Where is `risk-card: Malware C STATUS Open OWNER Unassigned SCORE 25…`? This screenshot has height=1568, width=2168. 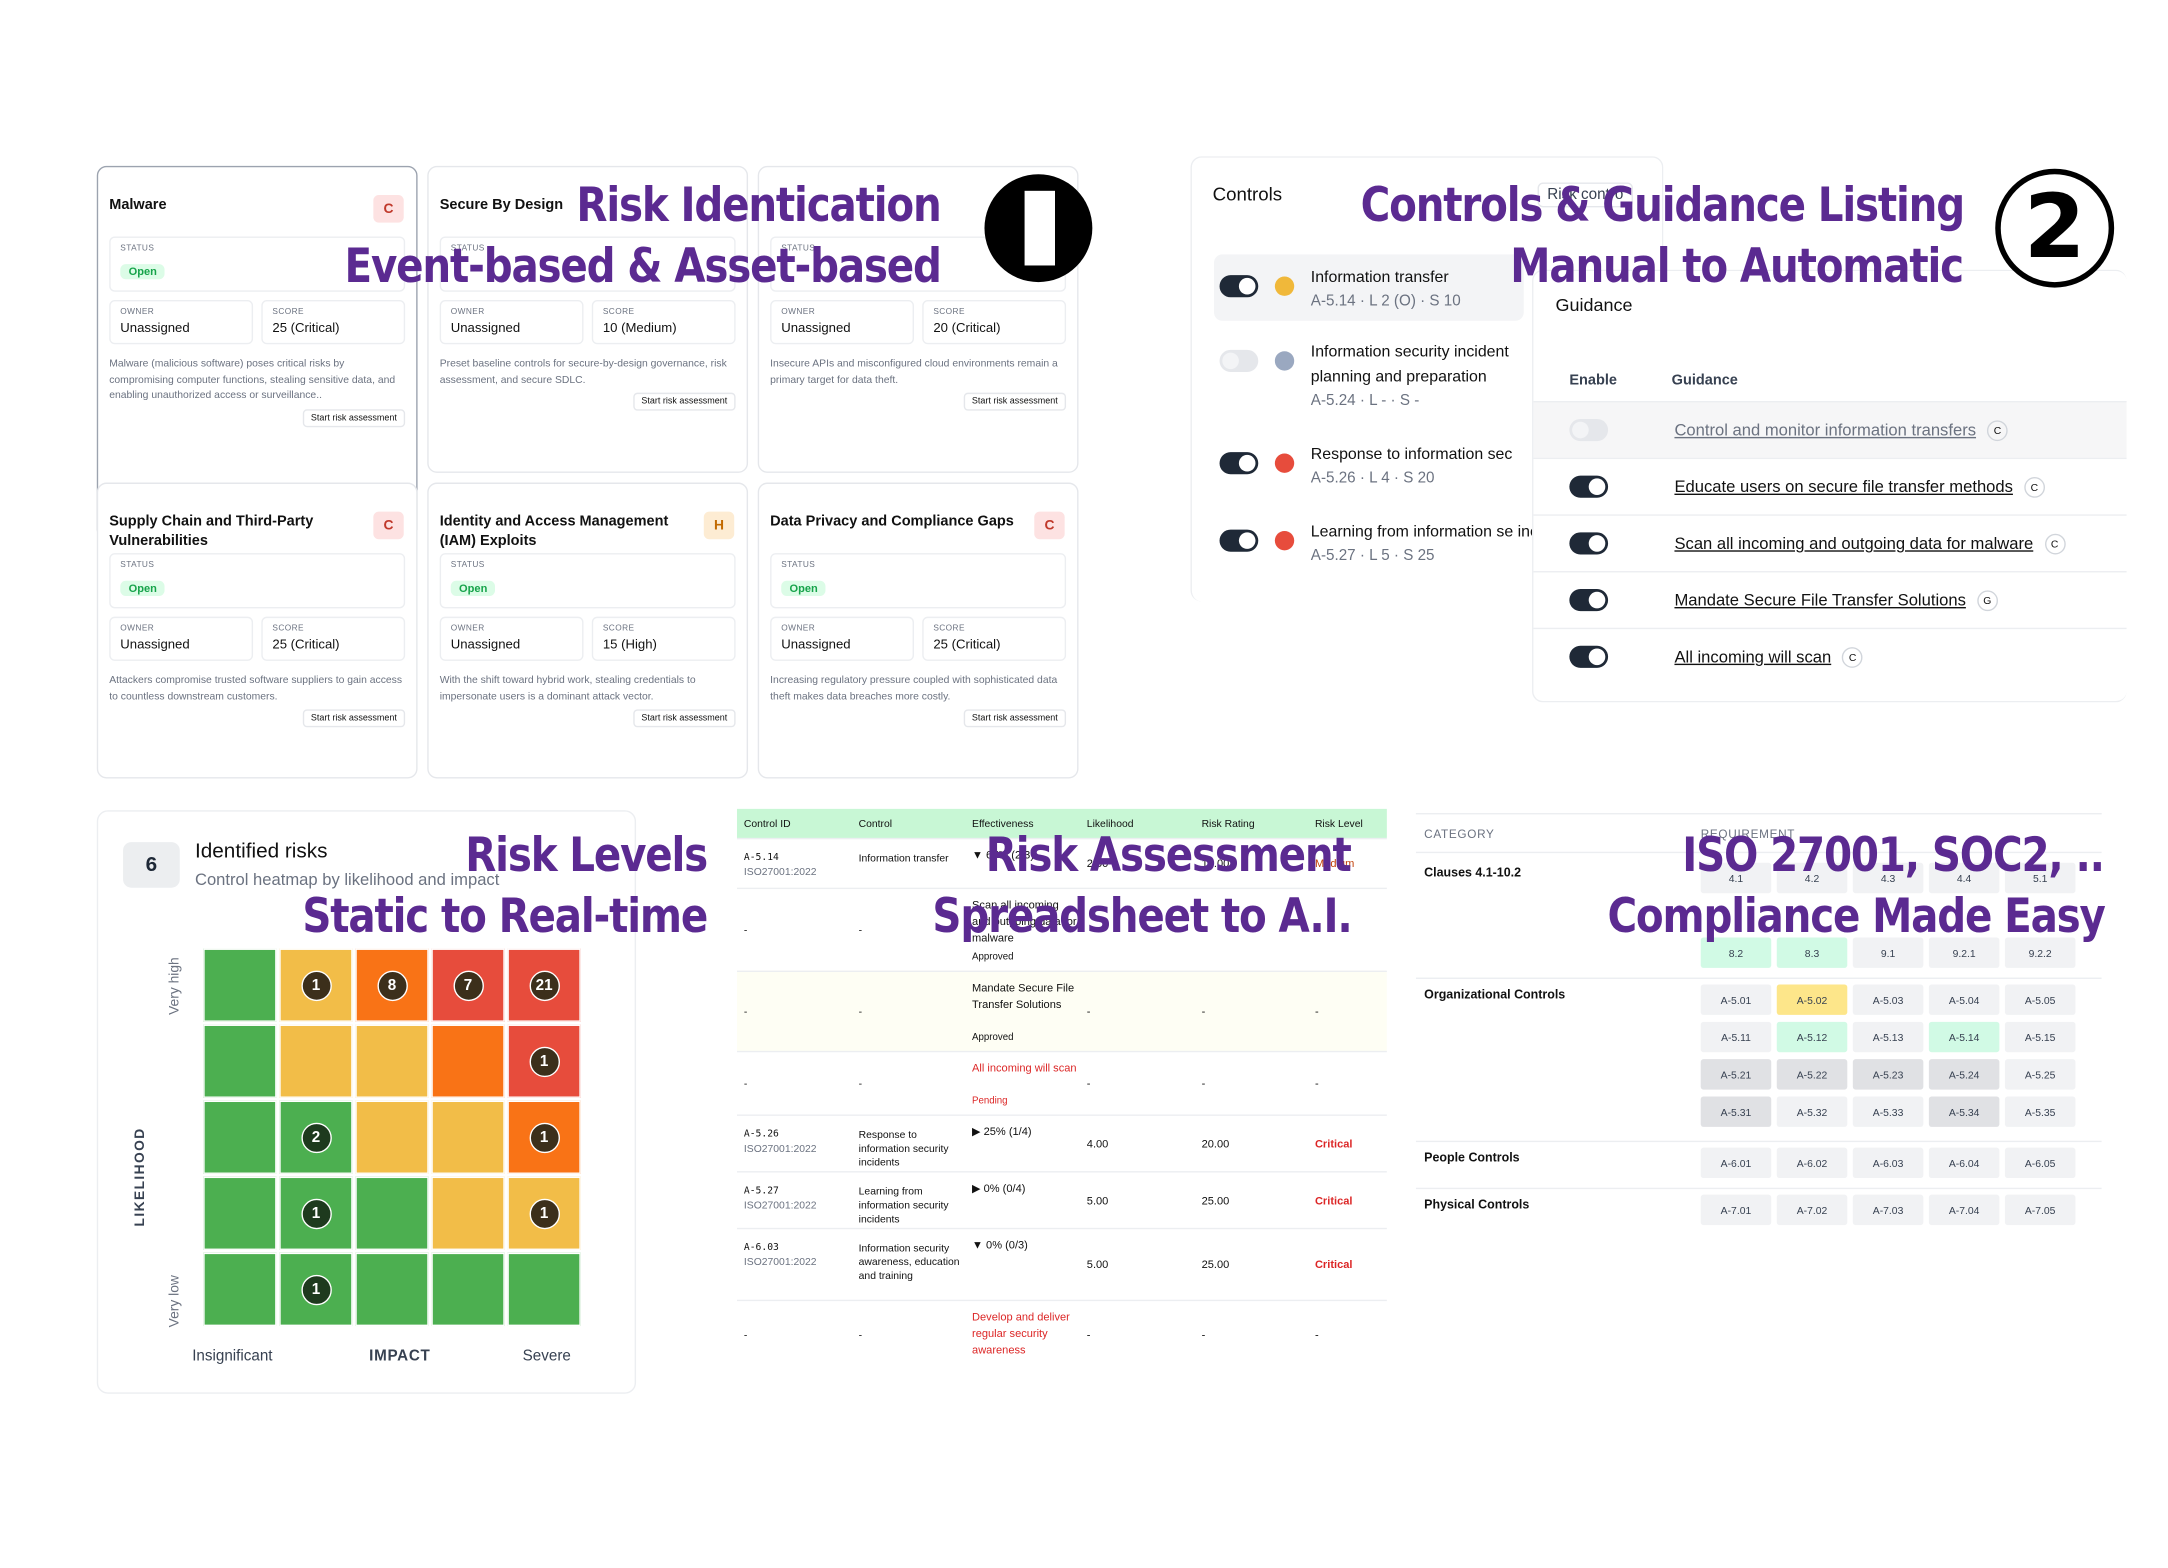
risk-card: Malware C STATUS Open OWNER Unassigned SCORE 25… is located at coordinates (257, 352).